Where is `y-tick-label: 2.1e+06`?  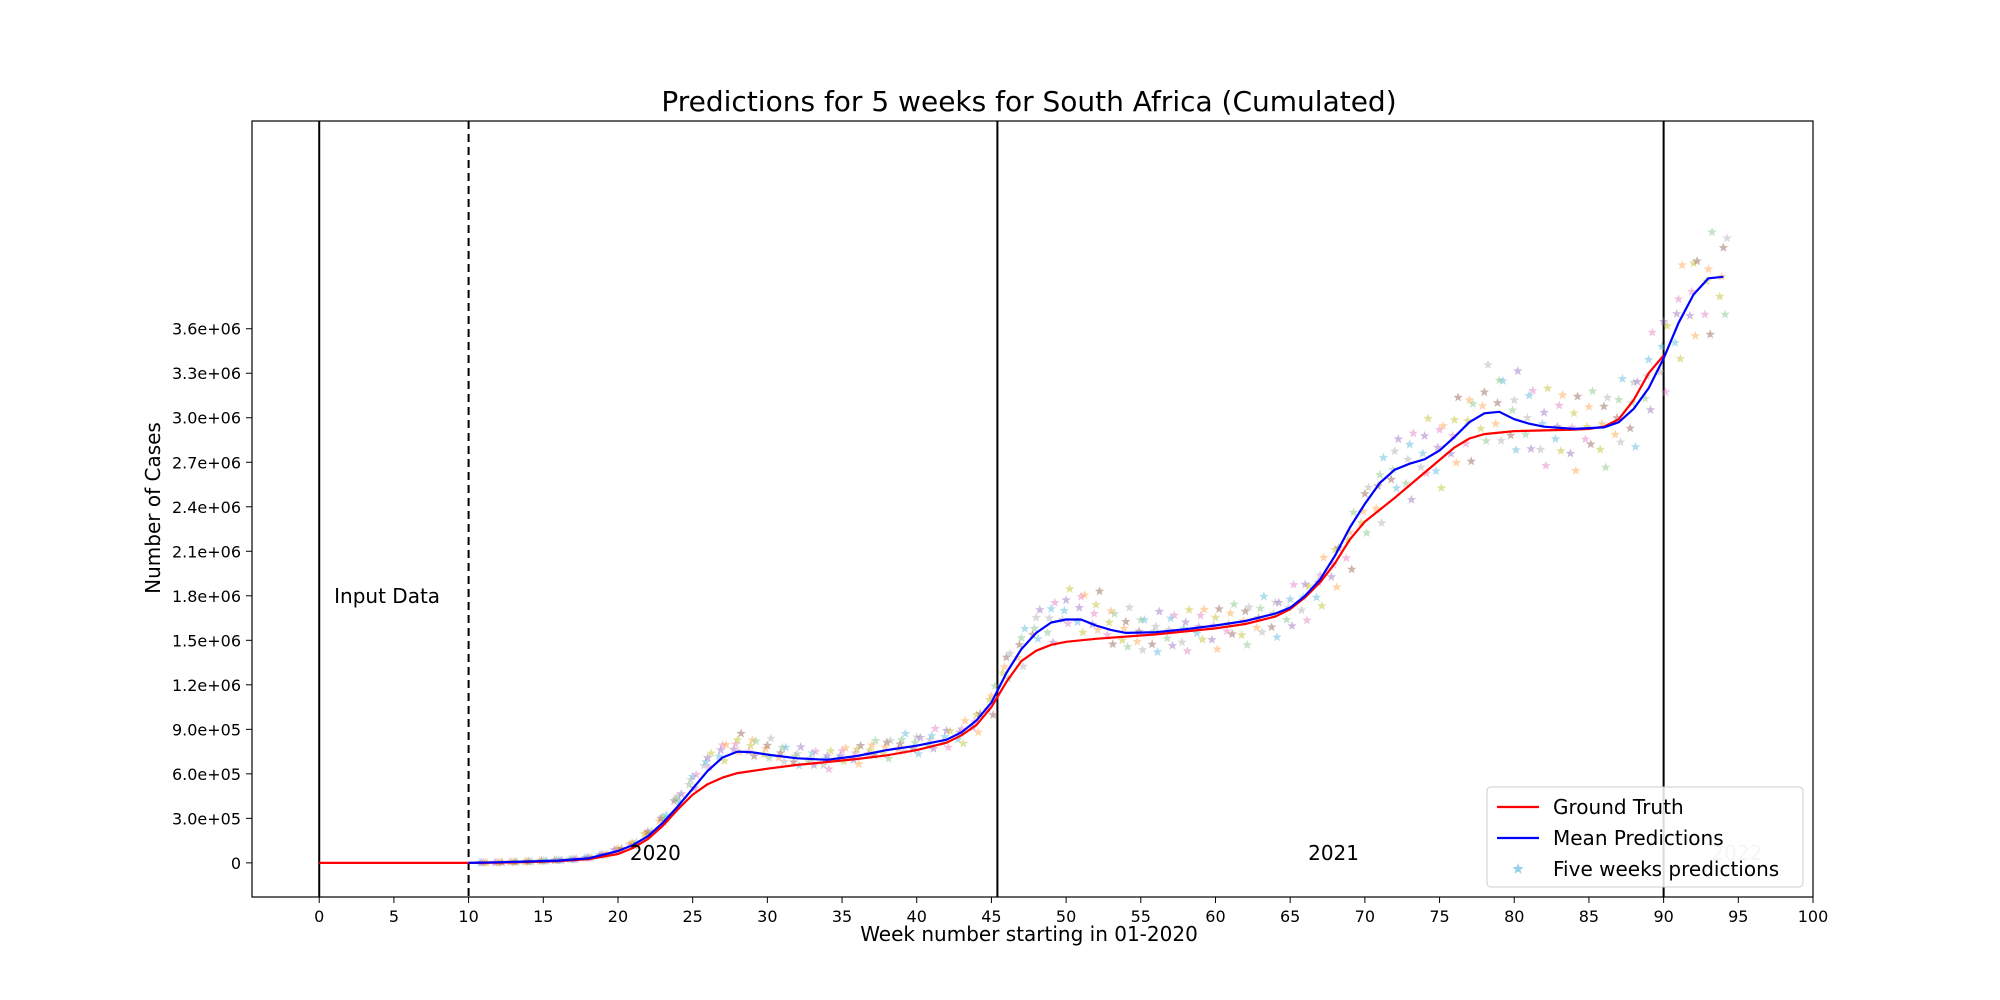
y-tick-label: 2.1e+06 is located at coordinates (206, 551).